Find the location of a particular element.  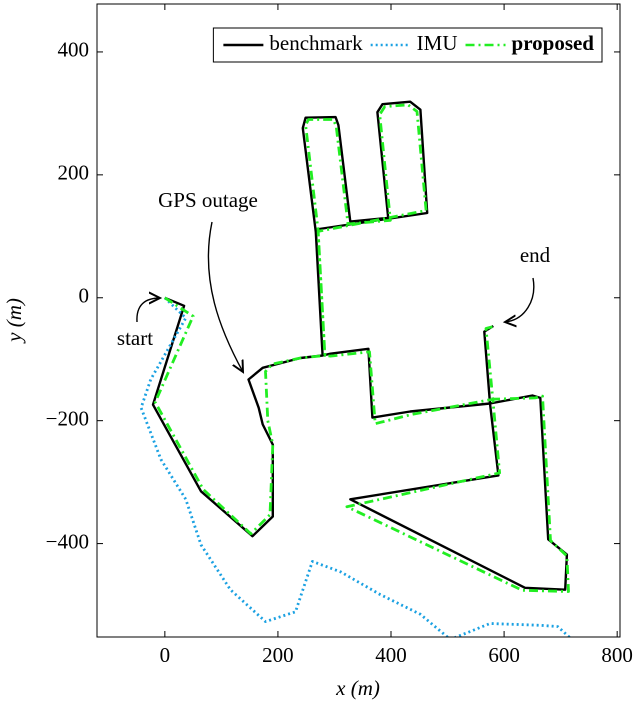

legend-box is located at coordinates (407, 45).